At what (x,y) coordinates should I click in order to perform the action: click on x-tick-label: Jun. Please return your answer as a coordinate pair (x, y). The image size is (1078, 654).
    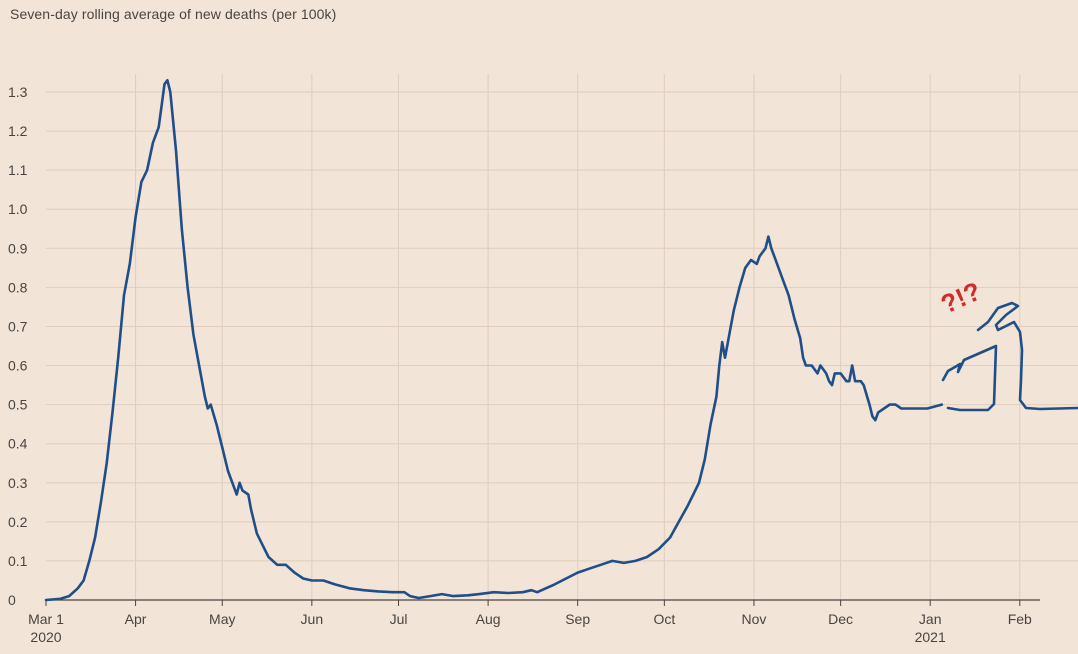
    Looking at the image, I should click on (312, 619).